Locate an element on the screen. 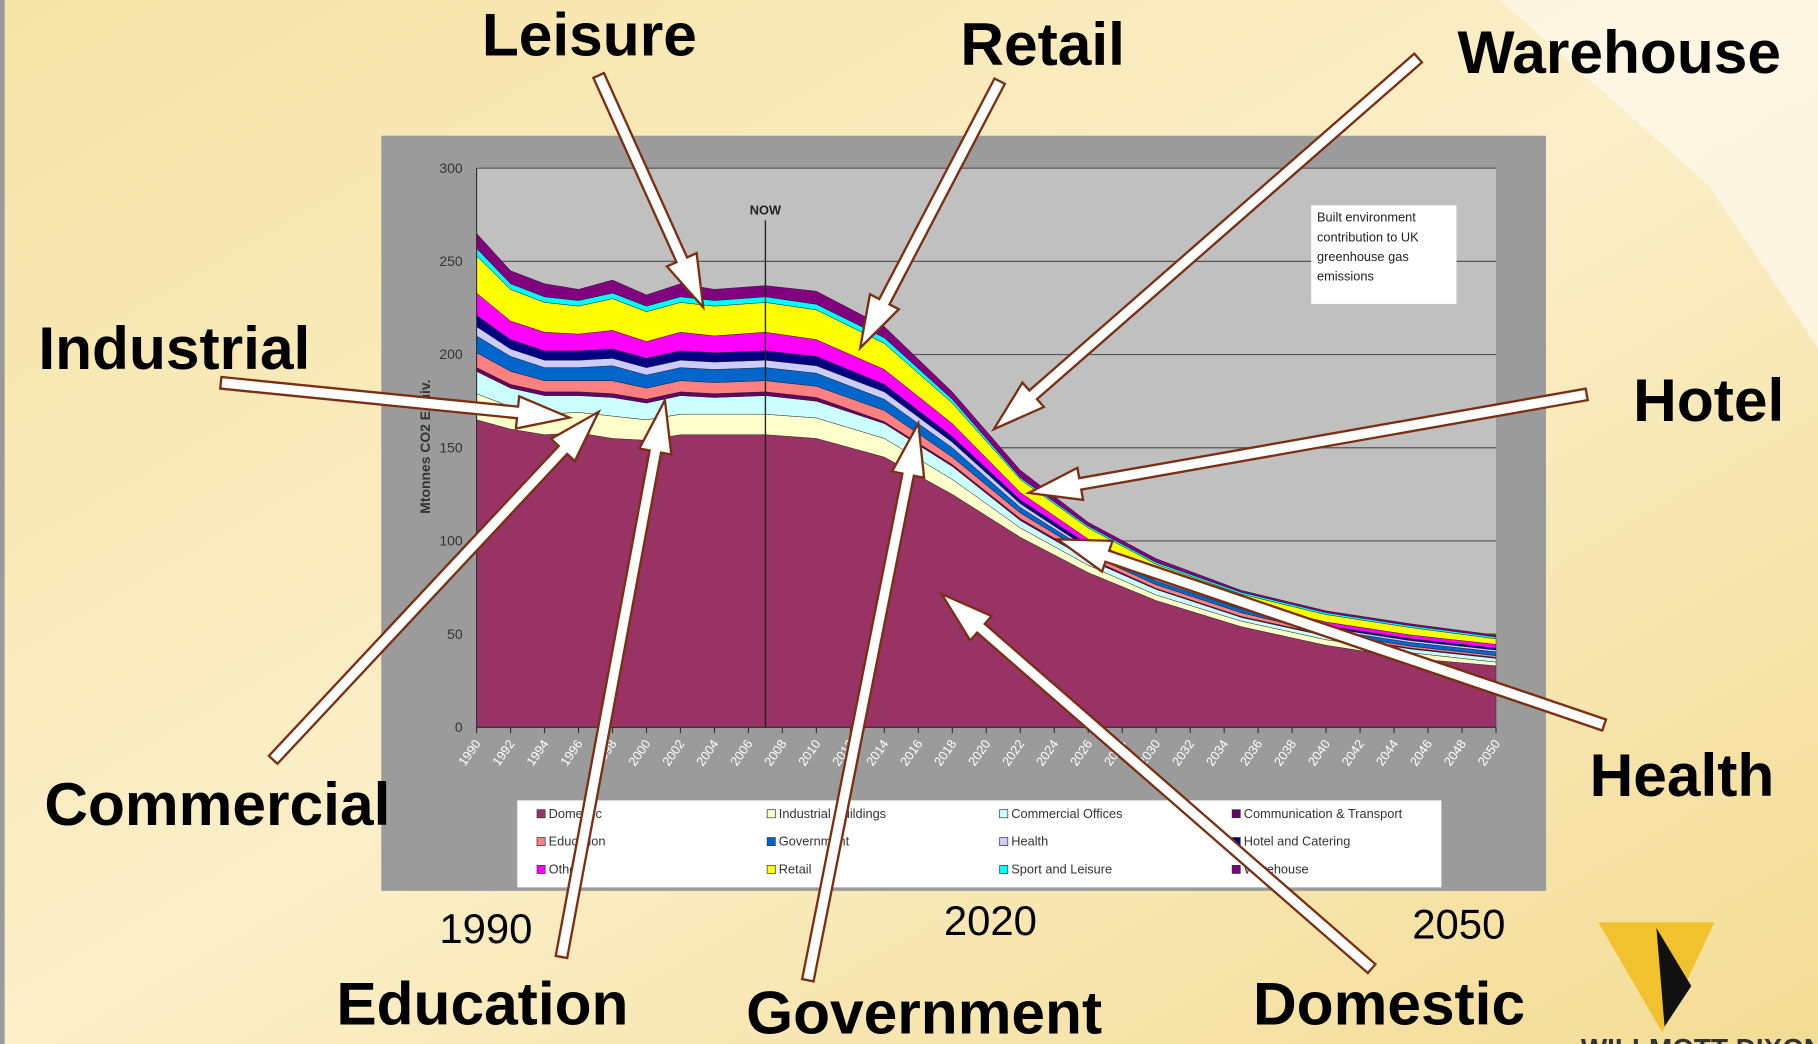 Image resolution: width=1818 pixels, height=1044 pixels. annotation-label: Commercial is located at coordinates (217, 804).